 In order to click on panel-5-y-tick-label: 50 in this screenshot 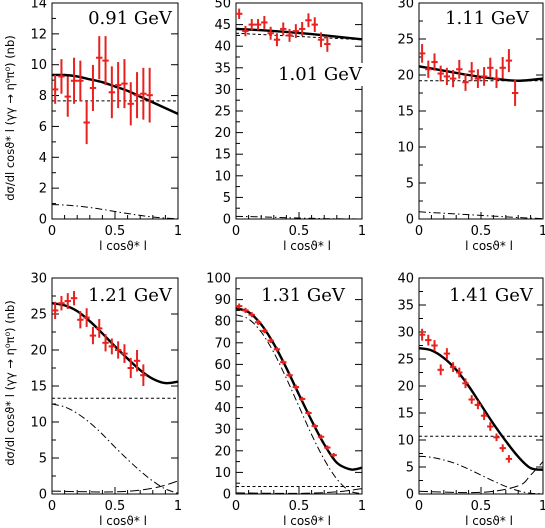, I will do `click(222, 387)`.